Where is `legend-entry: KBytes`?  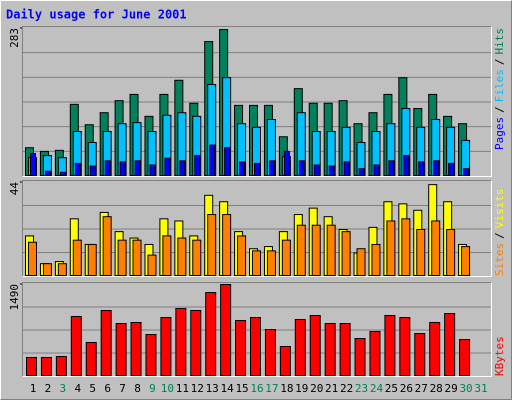
legend-entry: KBytes is located at coordinates (499, 356).